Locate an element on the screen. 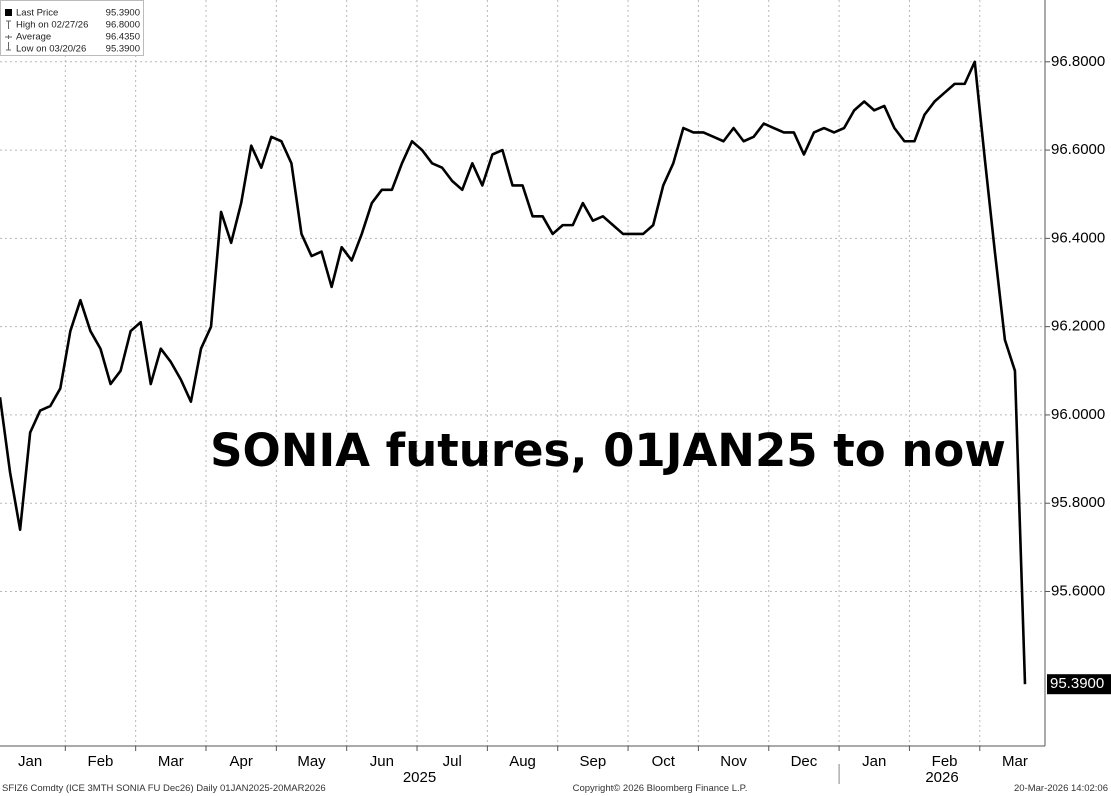 The height and width of the screenshot is (796, 1111). last-price-tag is located at coordinates (1079, 684).